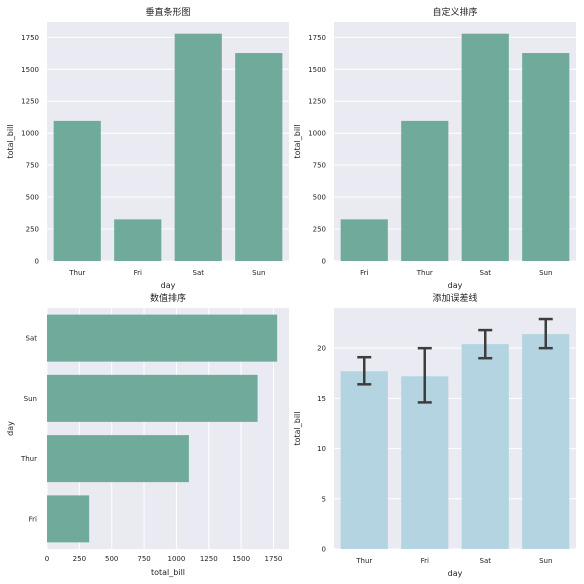 This screenshot has height=584, width=584. I want to click on chart4-bar-sun, so click(546, 441).